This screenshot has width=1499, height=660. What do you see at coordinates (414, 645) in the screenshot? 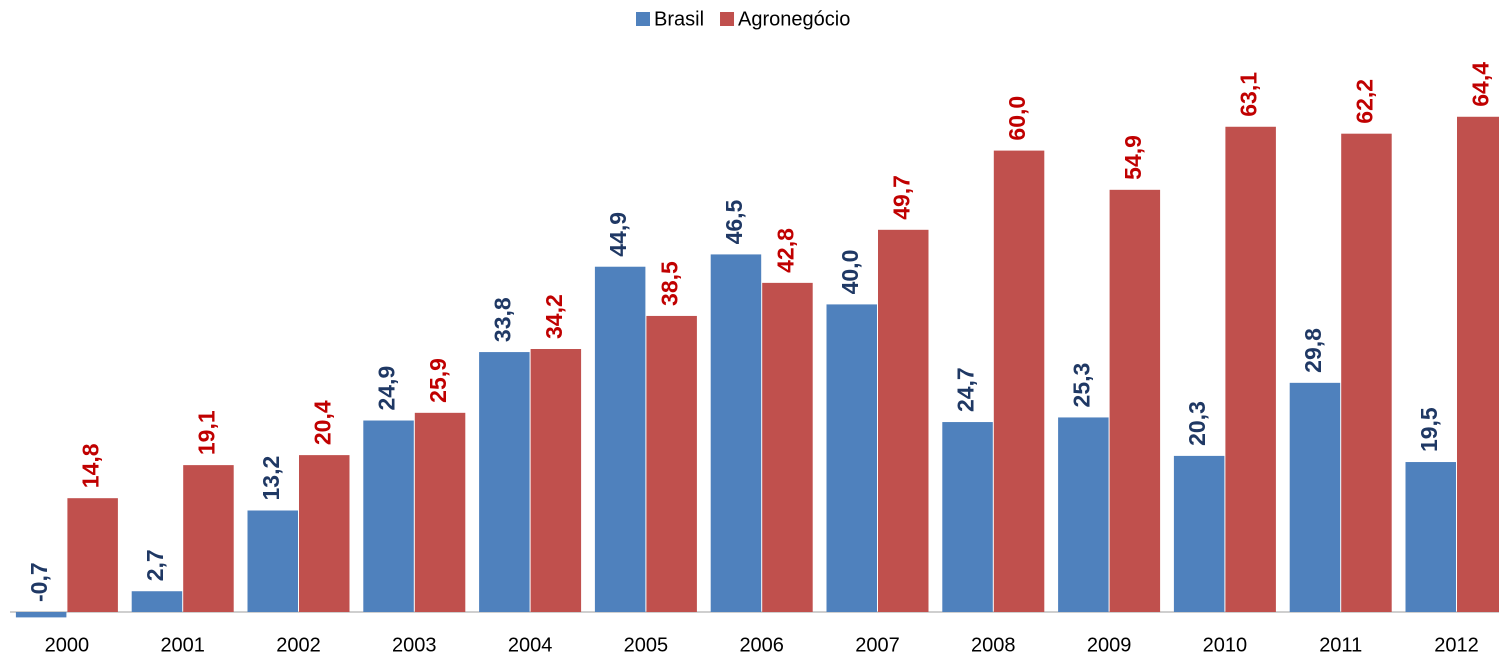
I see `x-tick-label: 2003` at bounding box center [414, 645].